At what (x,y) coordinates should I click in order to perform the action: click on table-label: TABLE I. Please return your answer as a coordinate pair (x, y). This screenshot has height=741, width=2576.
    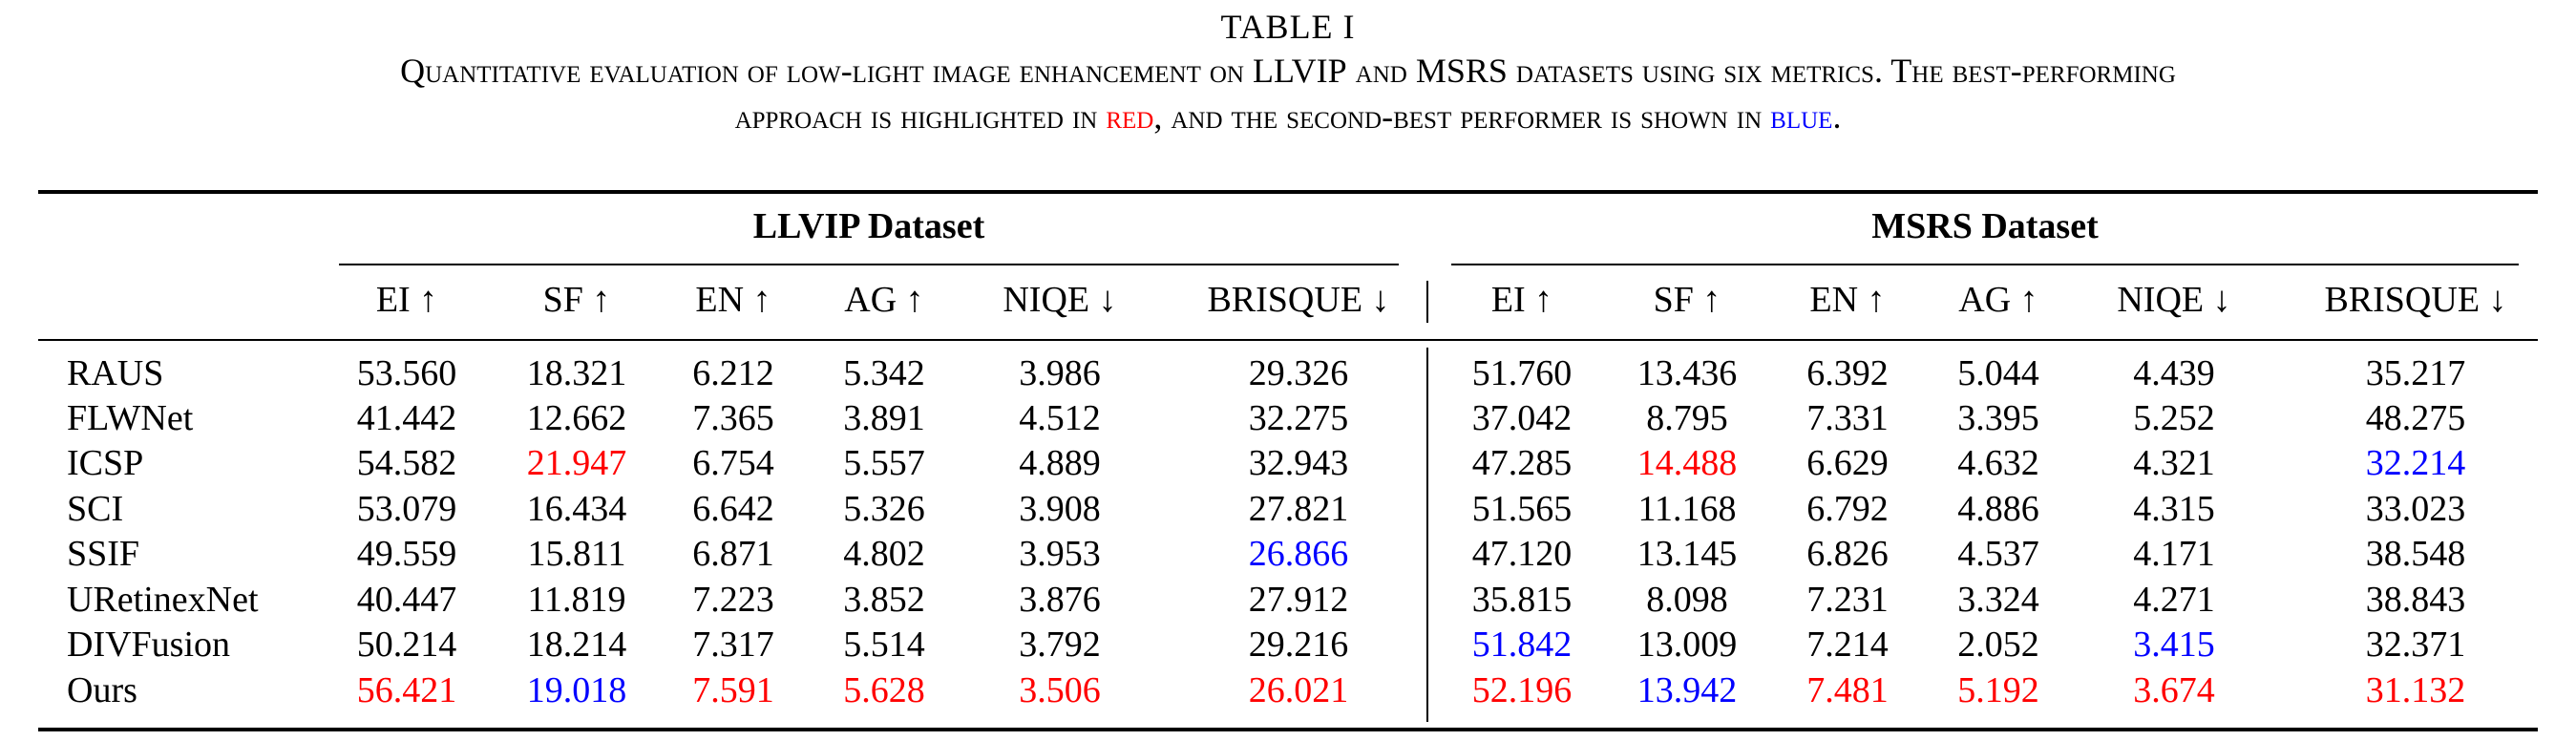
    Looking at the image, I should click on (1288, 27).